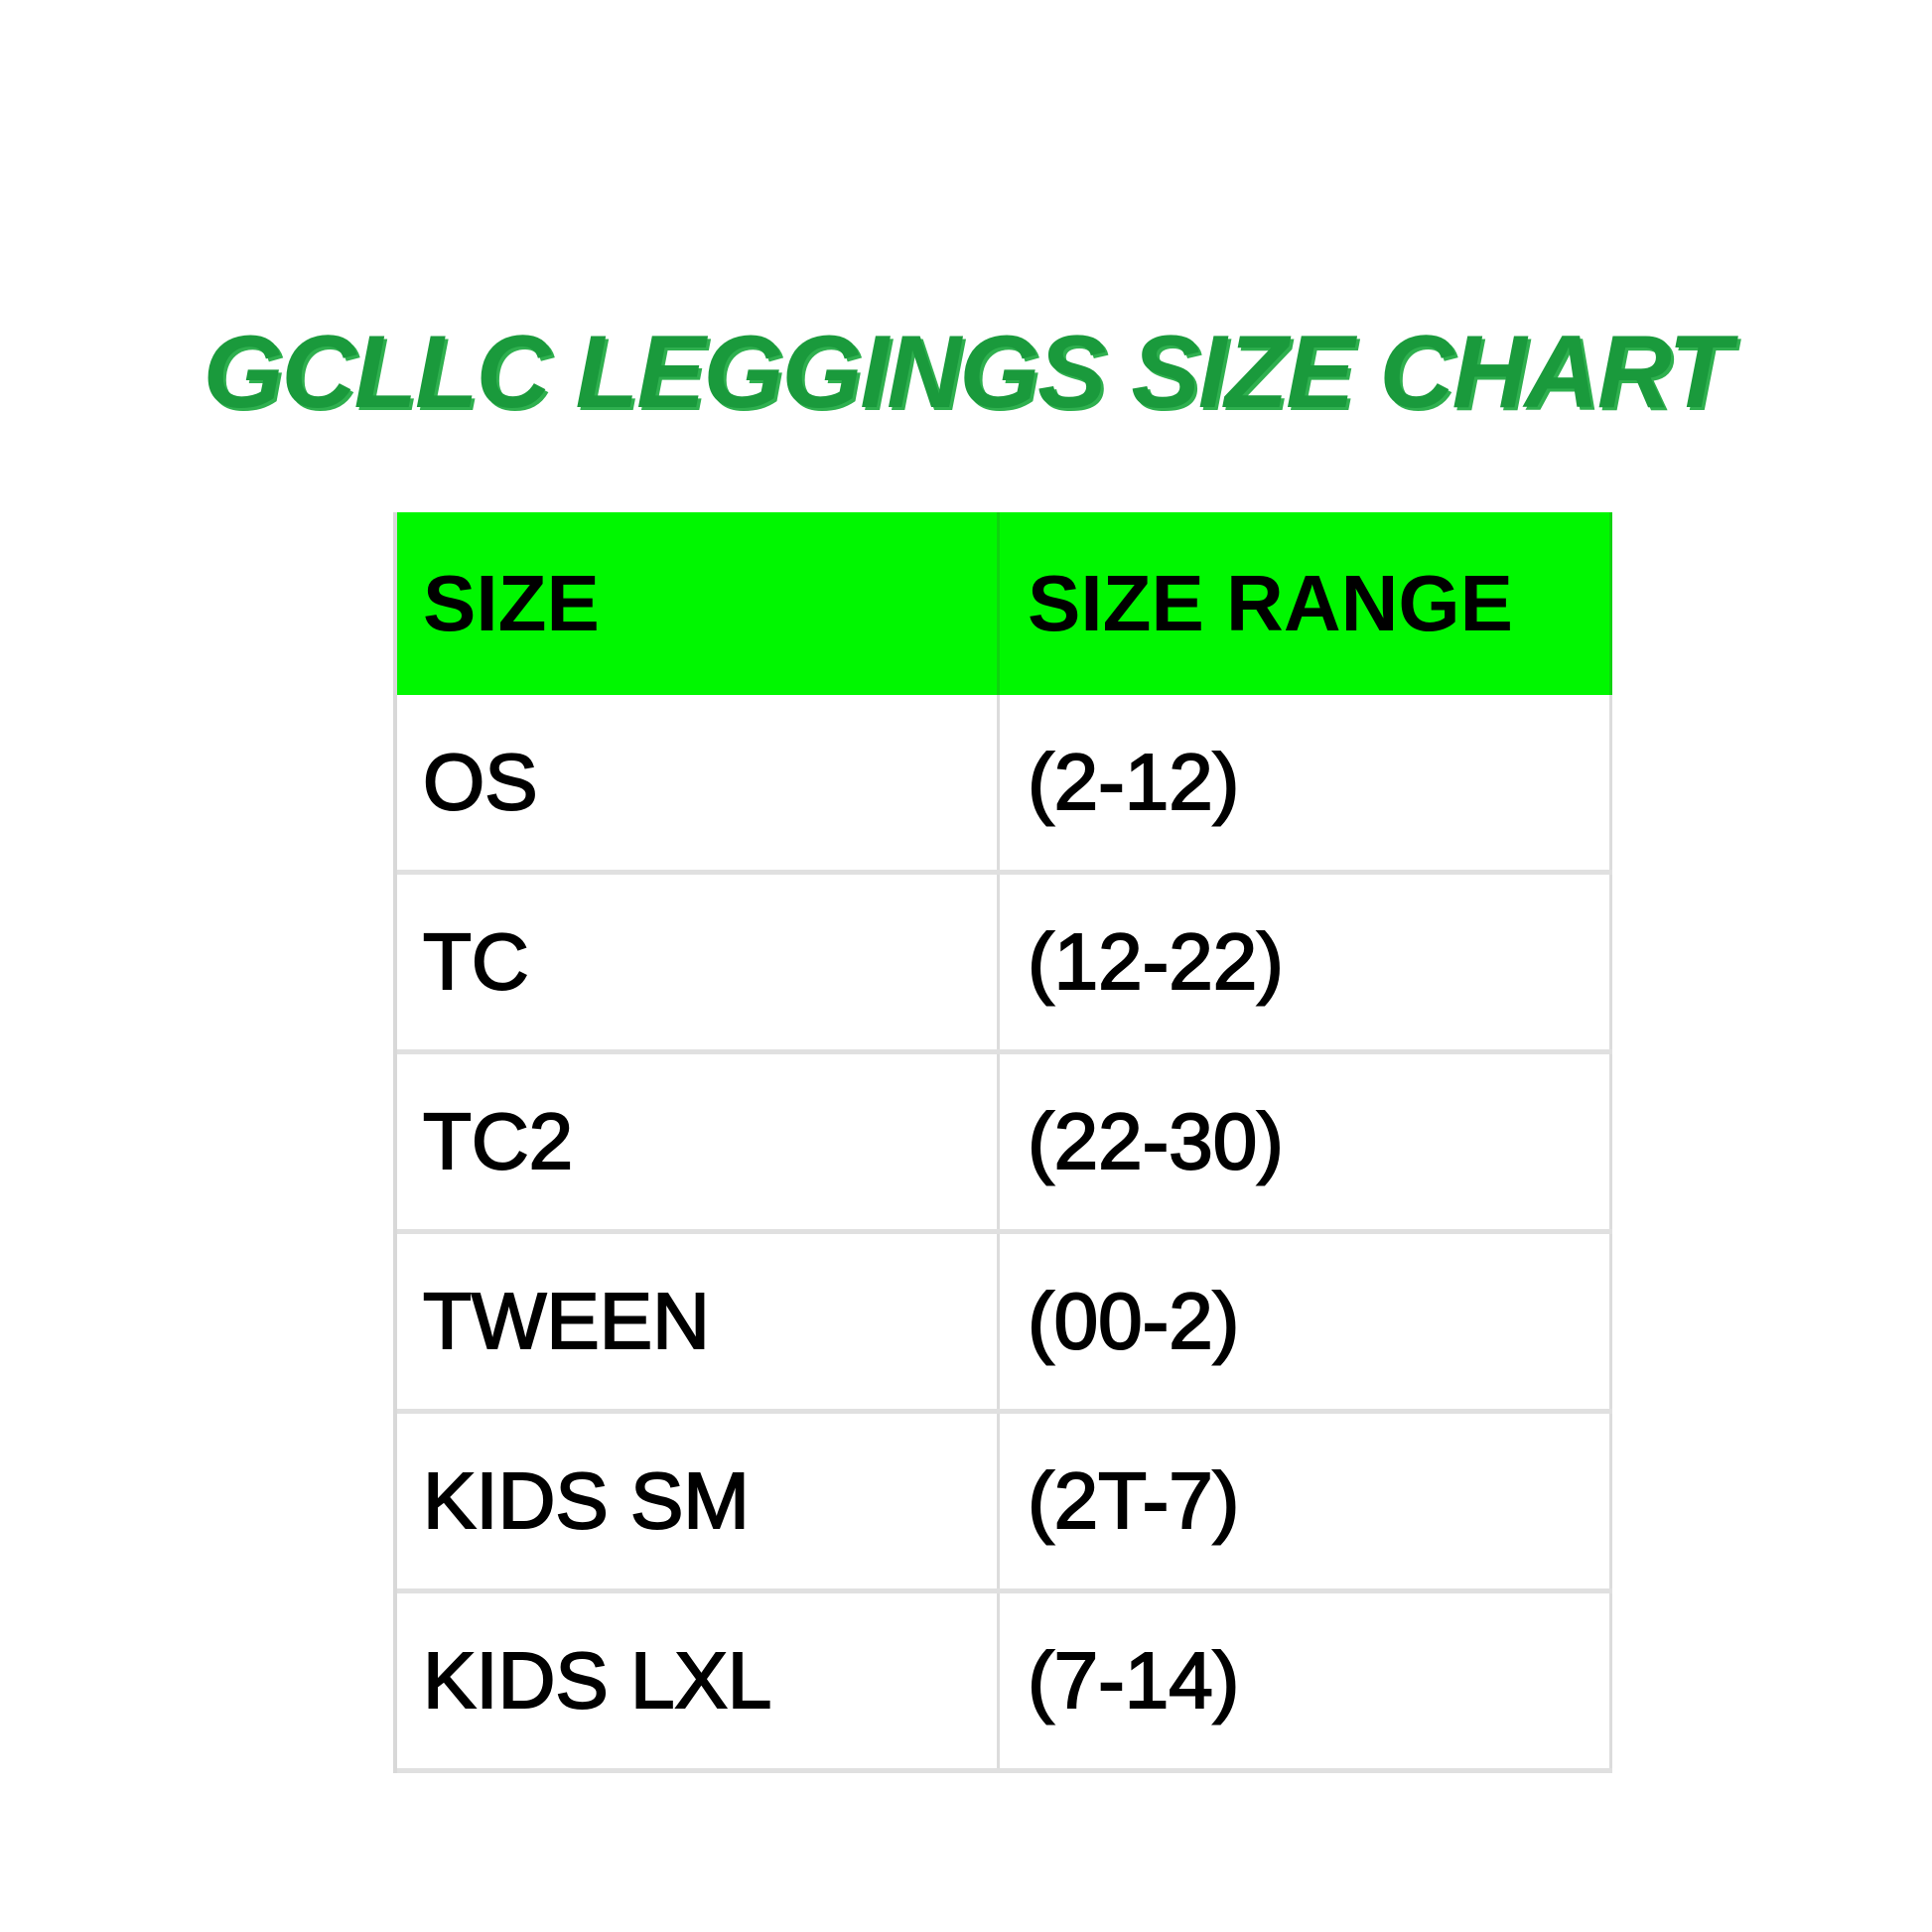  Describe the element at coordinates (967, 373) in the screenshot. I see `page-title: GCLLC LEGGINGS SIZE CHART` at that location.